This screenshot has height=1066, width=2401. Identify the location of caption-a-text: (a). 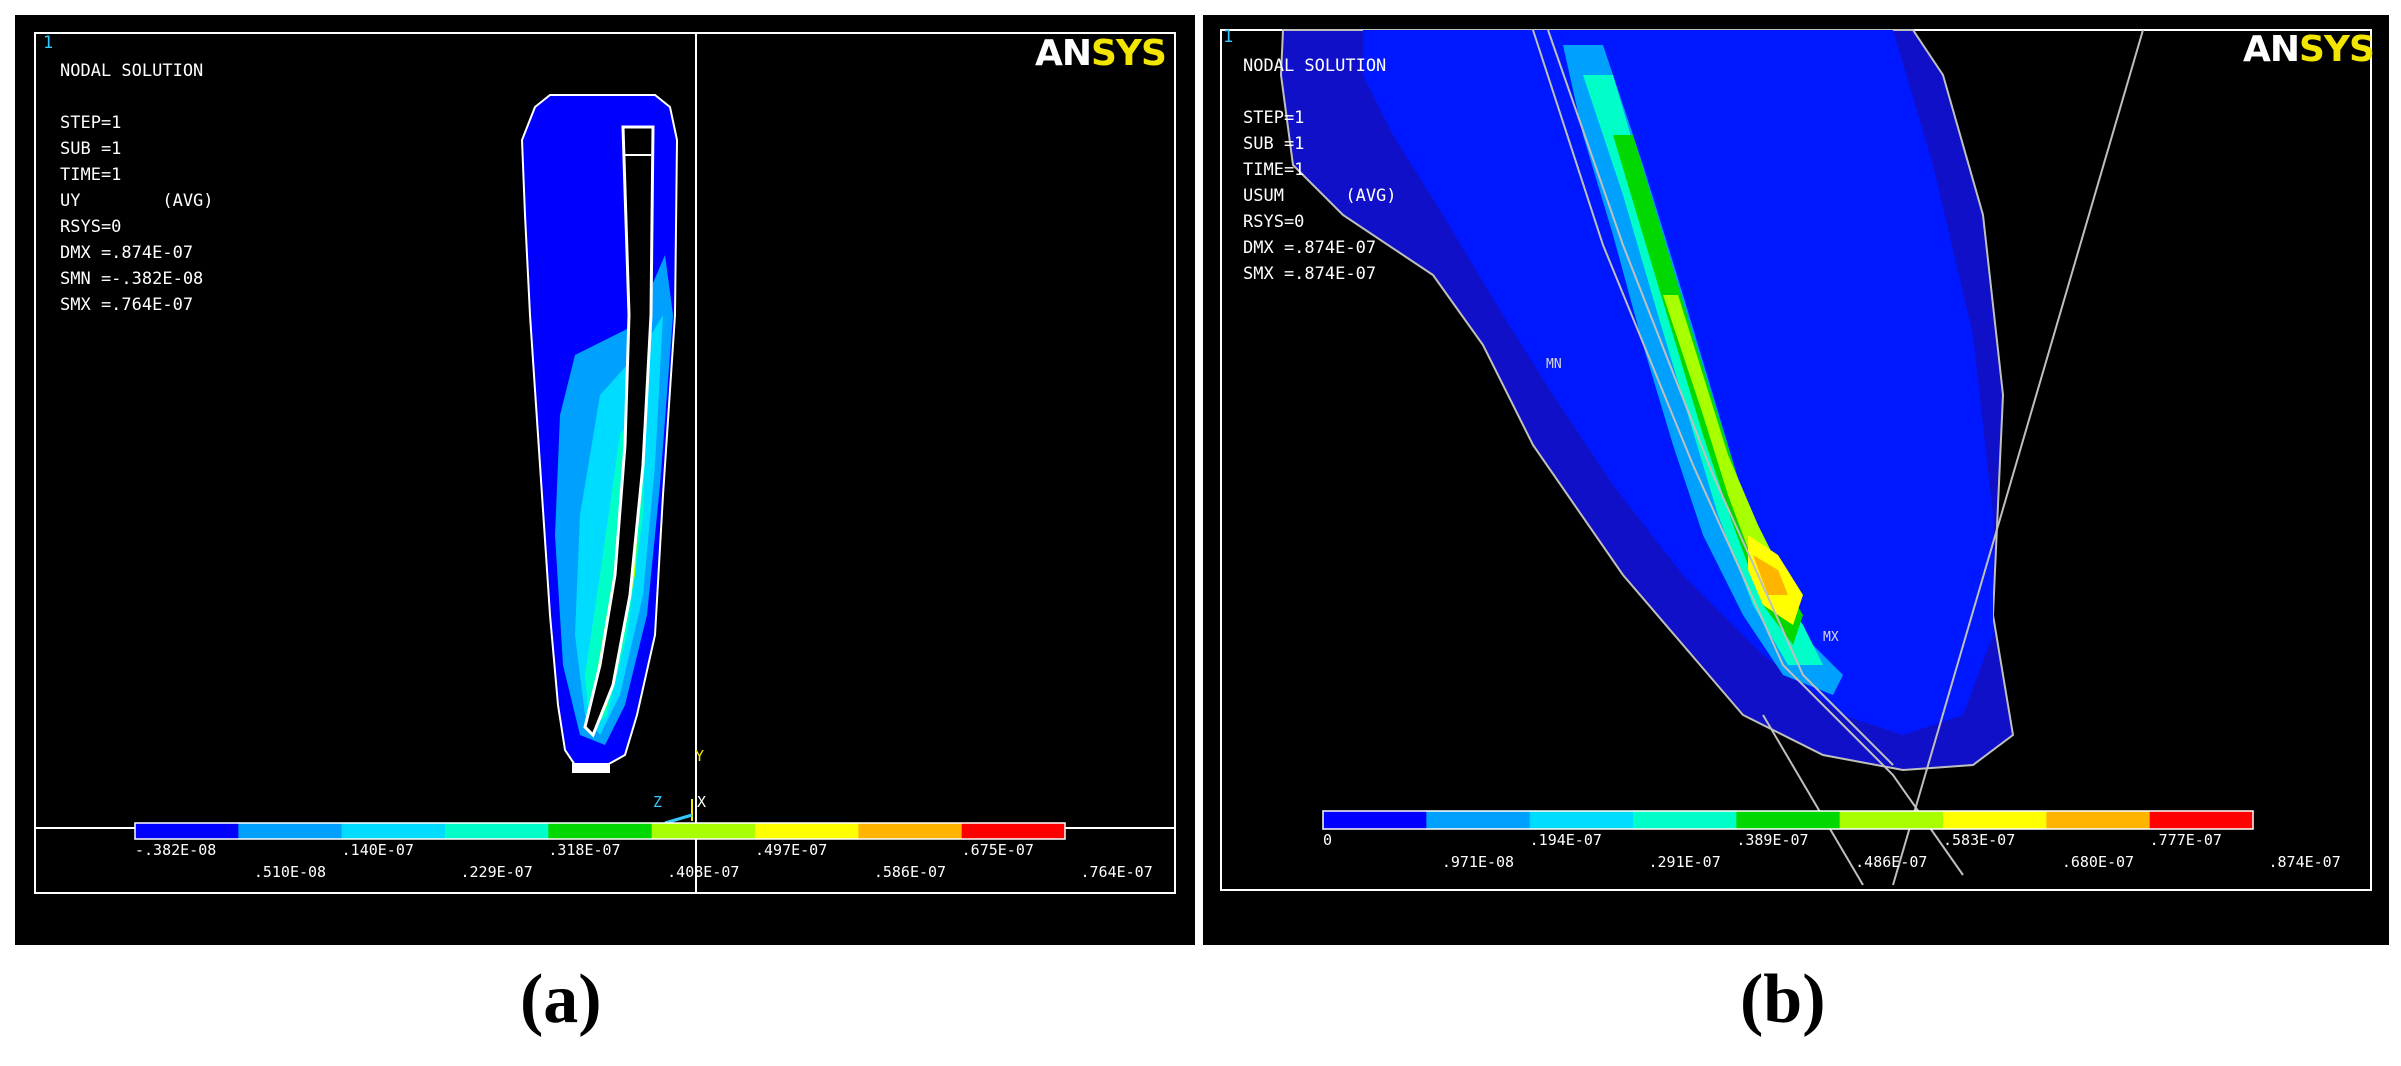
(561, 999).